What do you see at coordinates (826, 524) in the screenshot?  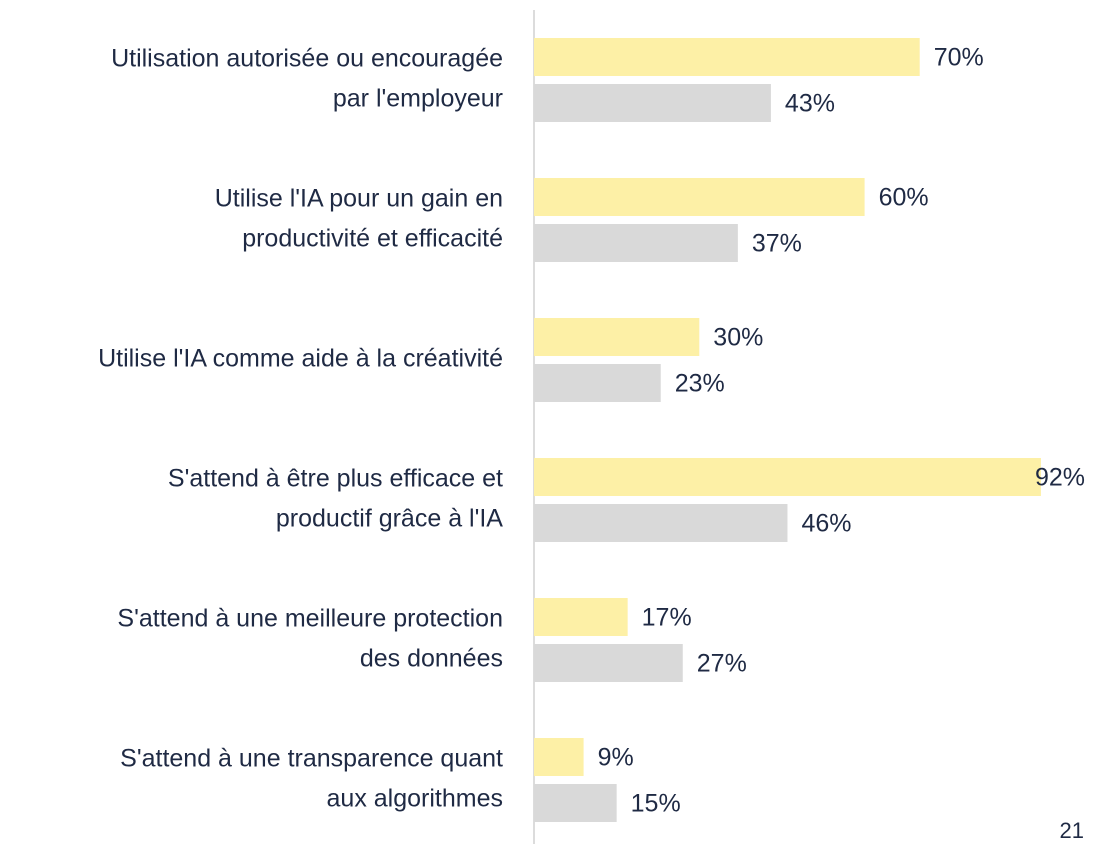 I see `value-label: 46%` at bounding box center [826, 524].